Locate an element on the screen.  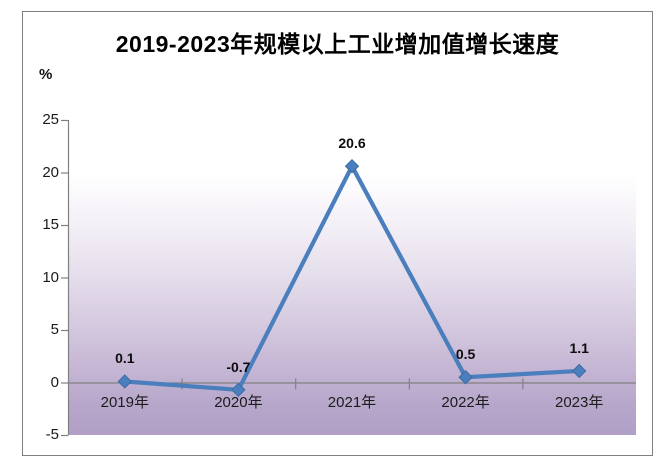
y-tick-label: 15 is located at coordinates (50, 224).